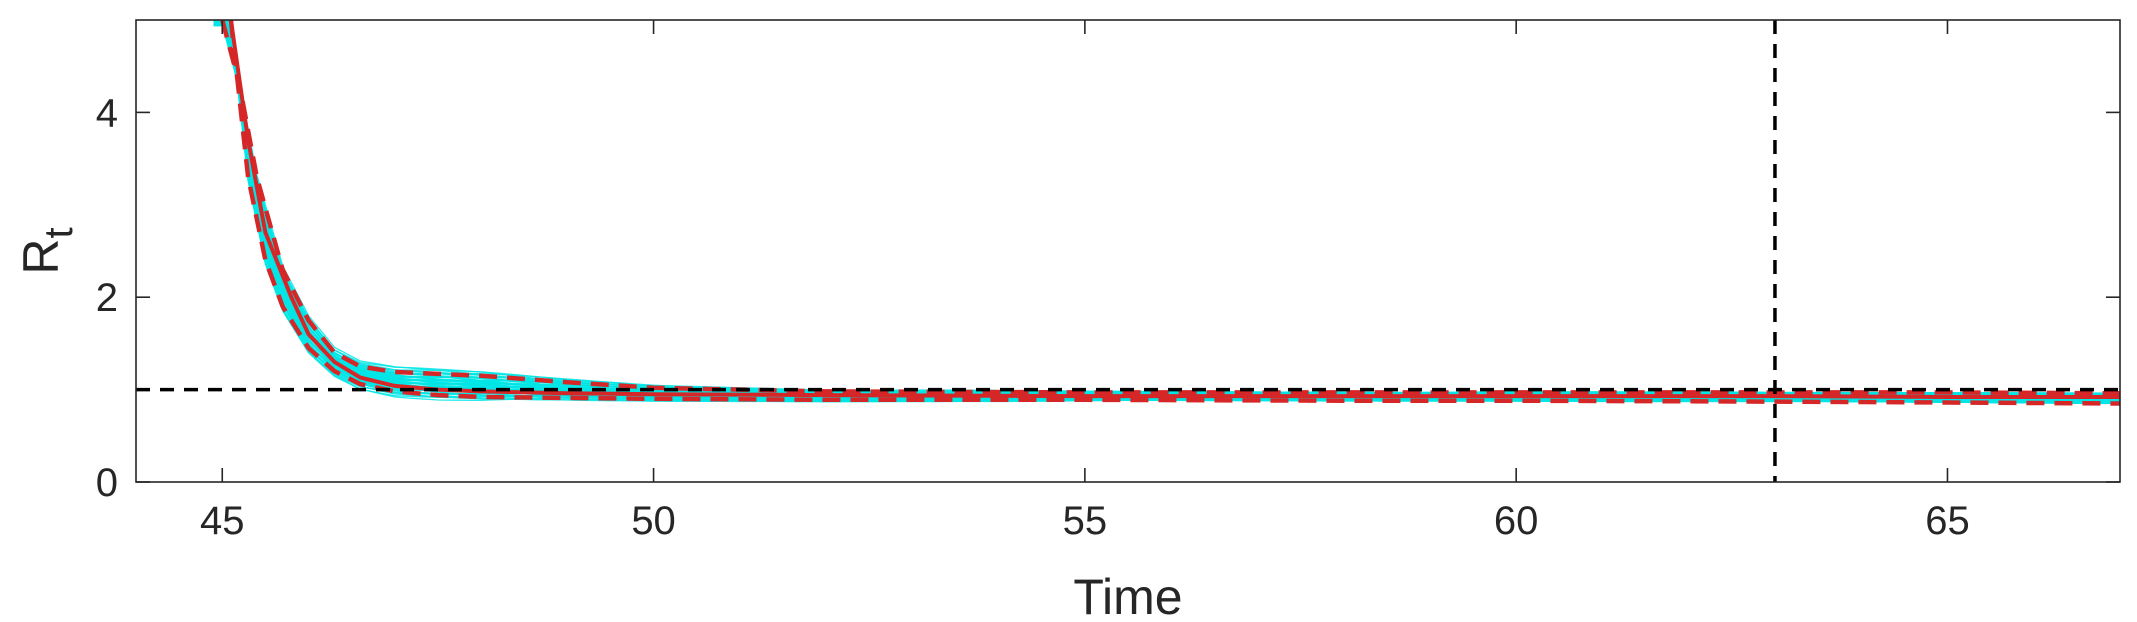 This screenshot has height=622, width=2137. I want to click on x-tick-label: 65, so click(1947, 521).